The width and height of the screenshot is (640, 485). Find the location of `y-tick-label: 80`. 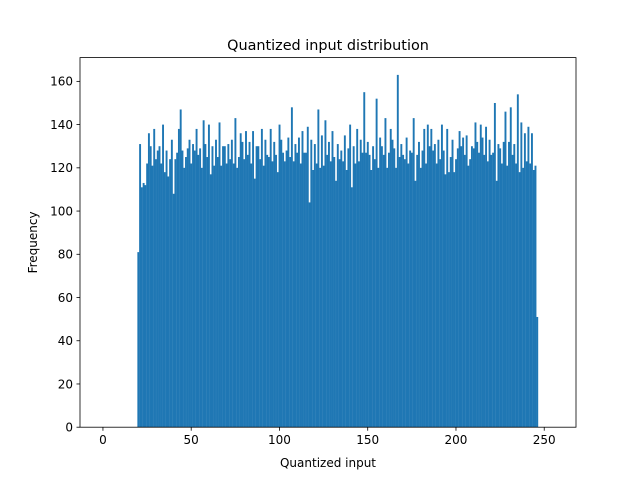

y-tick-label: 80 is located at coordinates (65, 255).